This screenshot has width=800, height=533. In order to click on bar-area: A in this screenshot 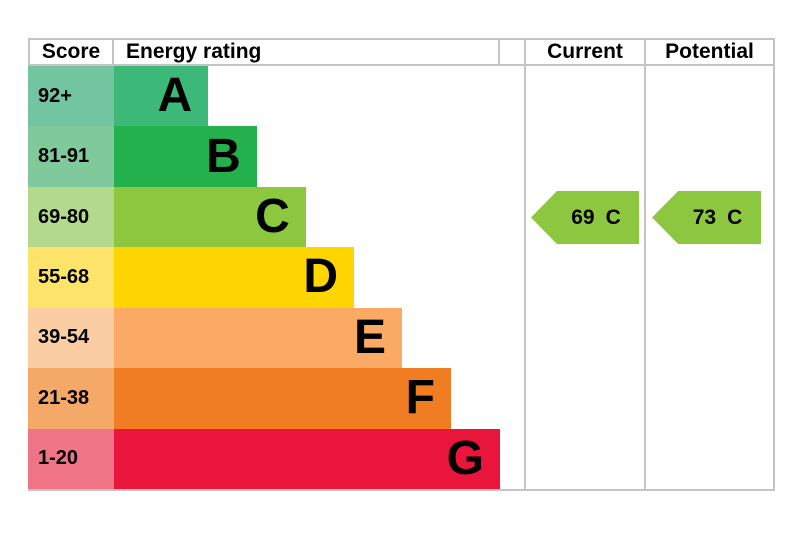, I will do `click(307, 96)`.